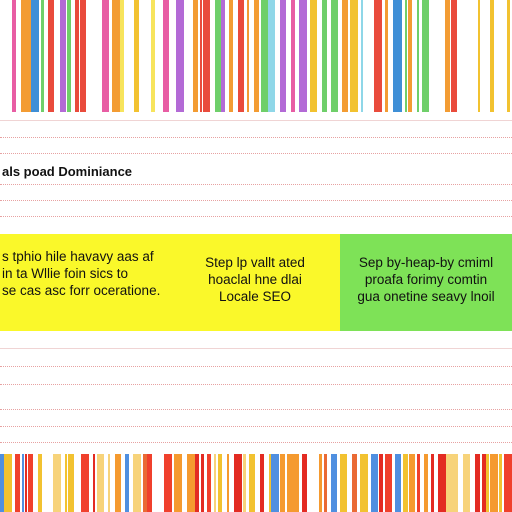  I want to click on panel-text-line: Sep by-heap-by cmiml, so click(426, 262).